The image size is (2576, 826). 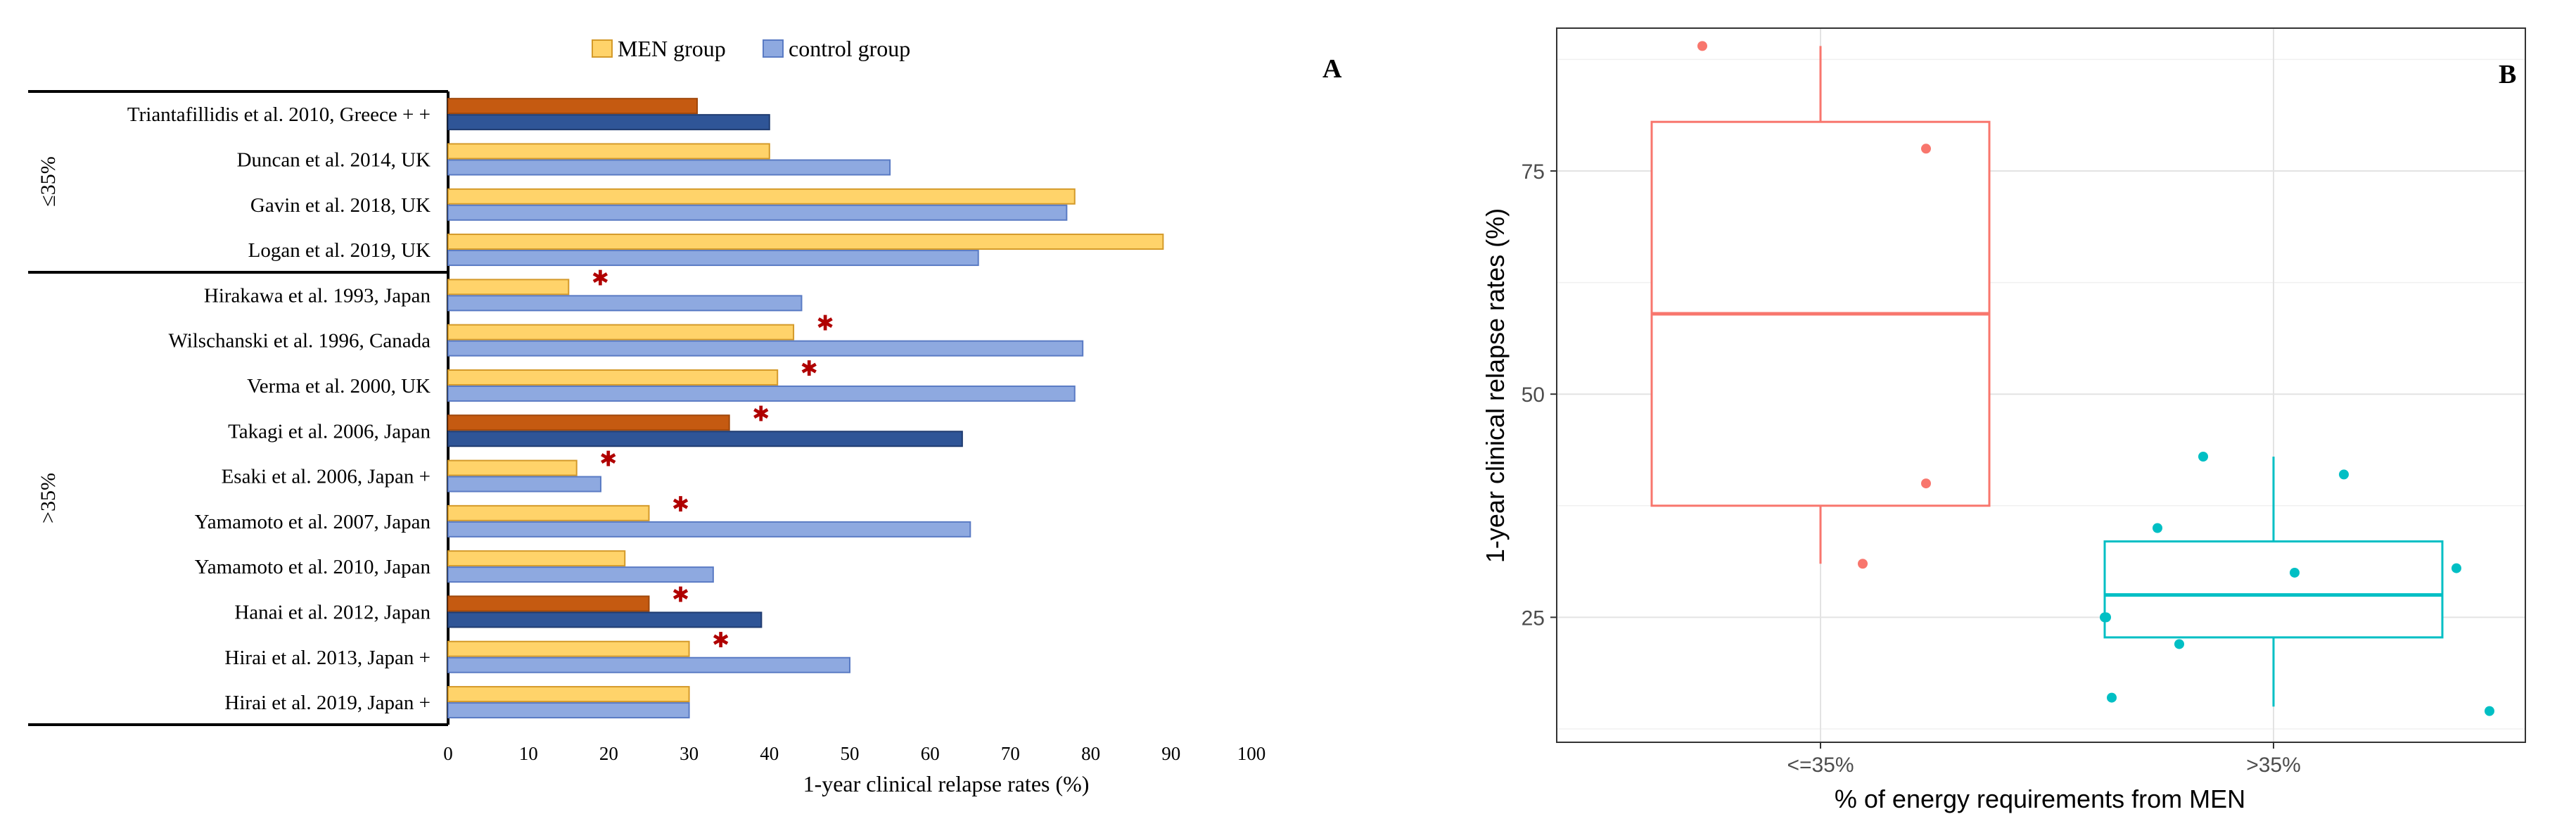 I want to click on panel-a-legend: MEN group control group, so click(x=751, y=48).